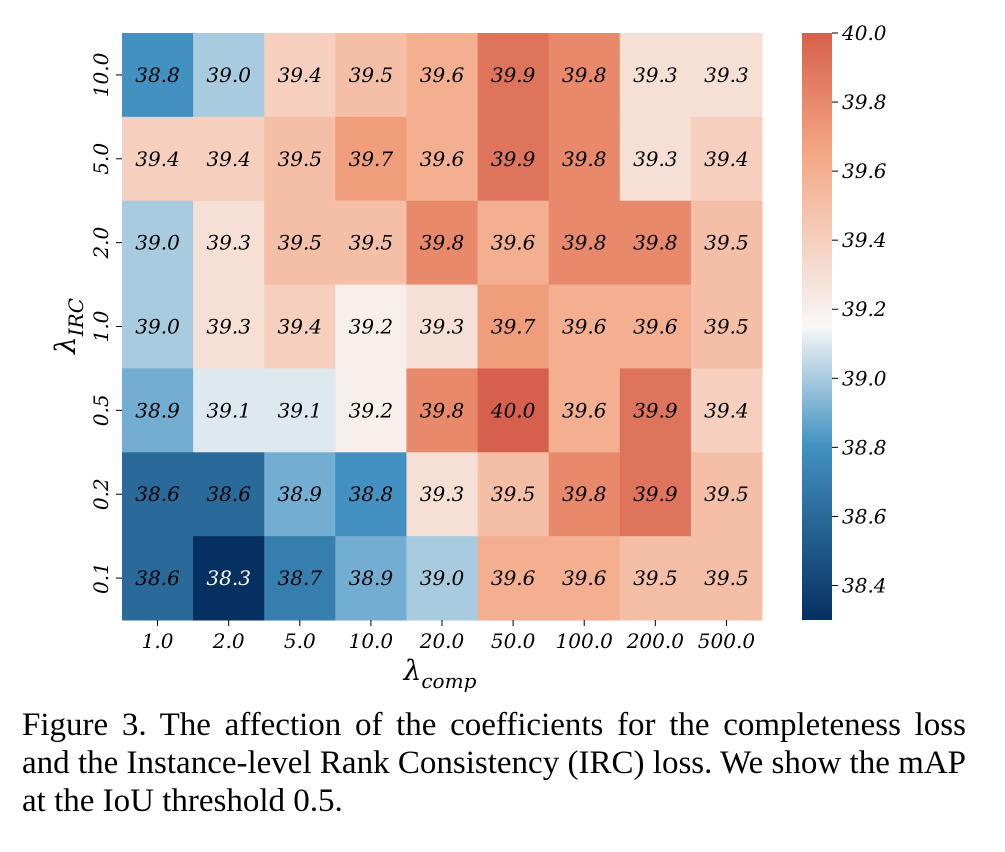 This screenshot has height=852, width=1005. Describe the element at coordinates (101, 326) in the screenshot. I see `y-tick-label: 1.0` at that location.